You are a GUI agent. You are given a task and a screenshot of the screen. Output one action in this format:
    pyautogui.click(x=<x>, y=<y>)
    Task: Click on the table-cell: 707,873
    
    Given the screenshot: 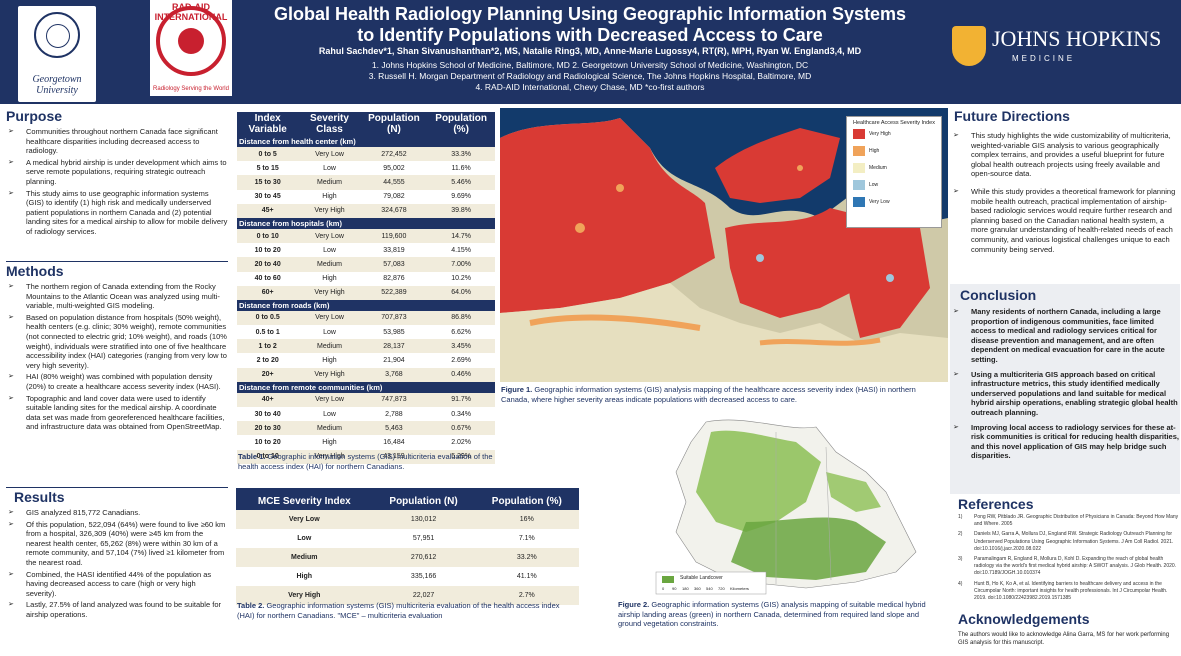 What is the action you would take?
    pyautogui.click(x=394, y=318)
    